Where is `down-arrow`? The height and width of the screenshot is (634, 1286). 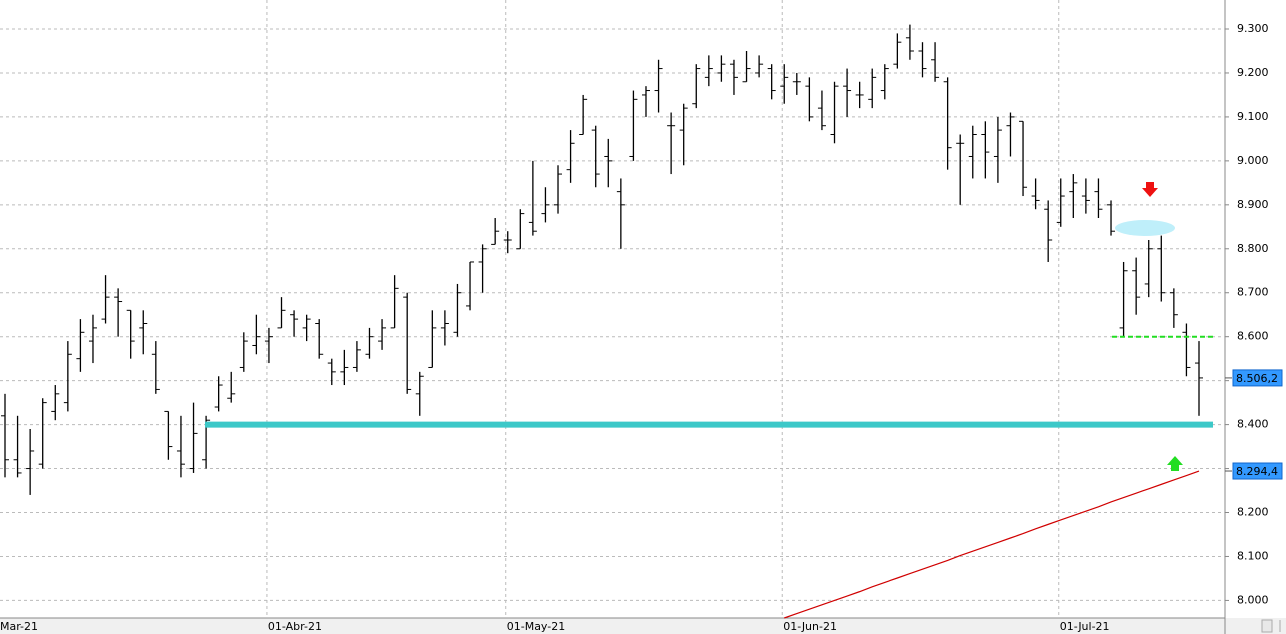 down-arrow is located at coordinates (1150, 189).